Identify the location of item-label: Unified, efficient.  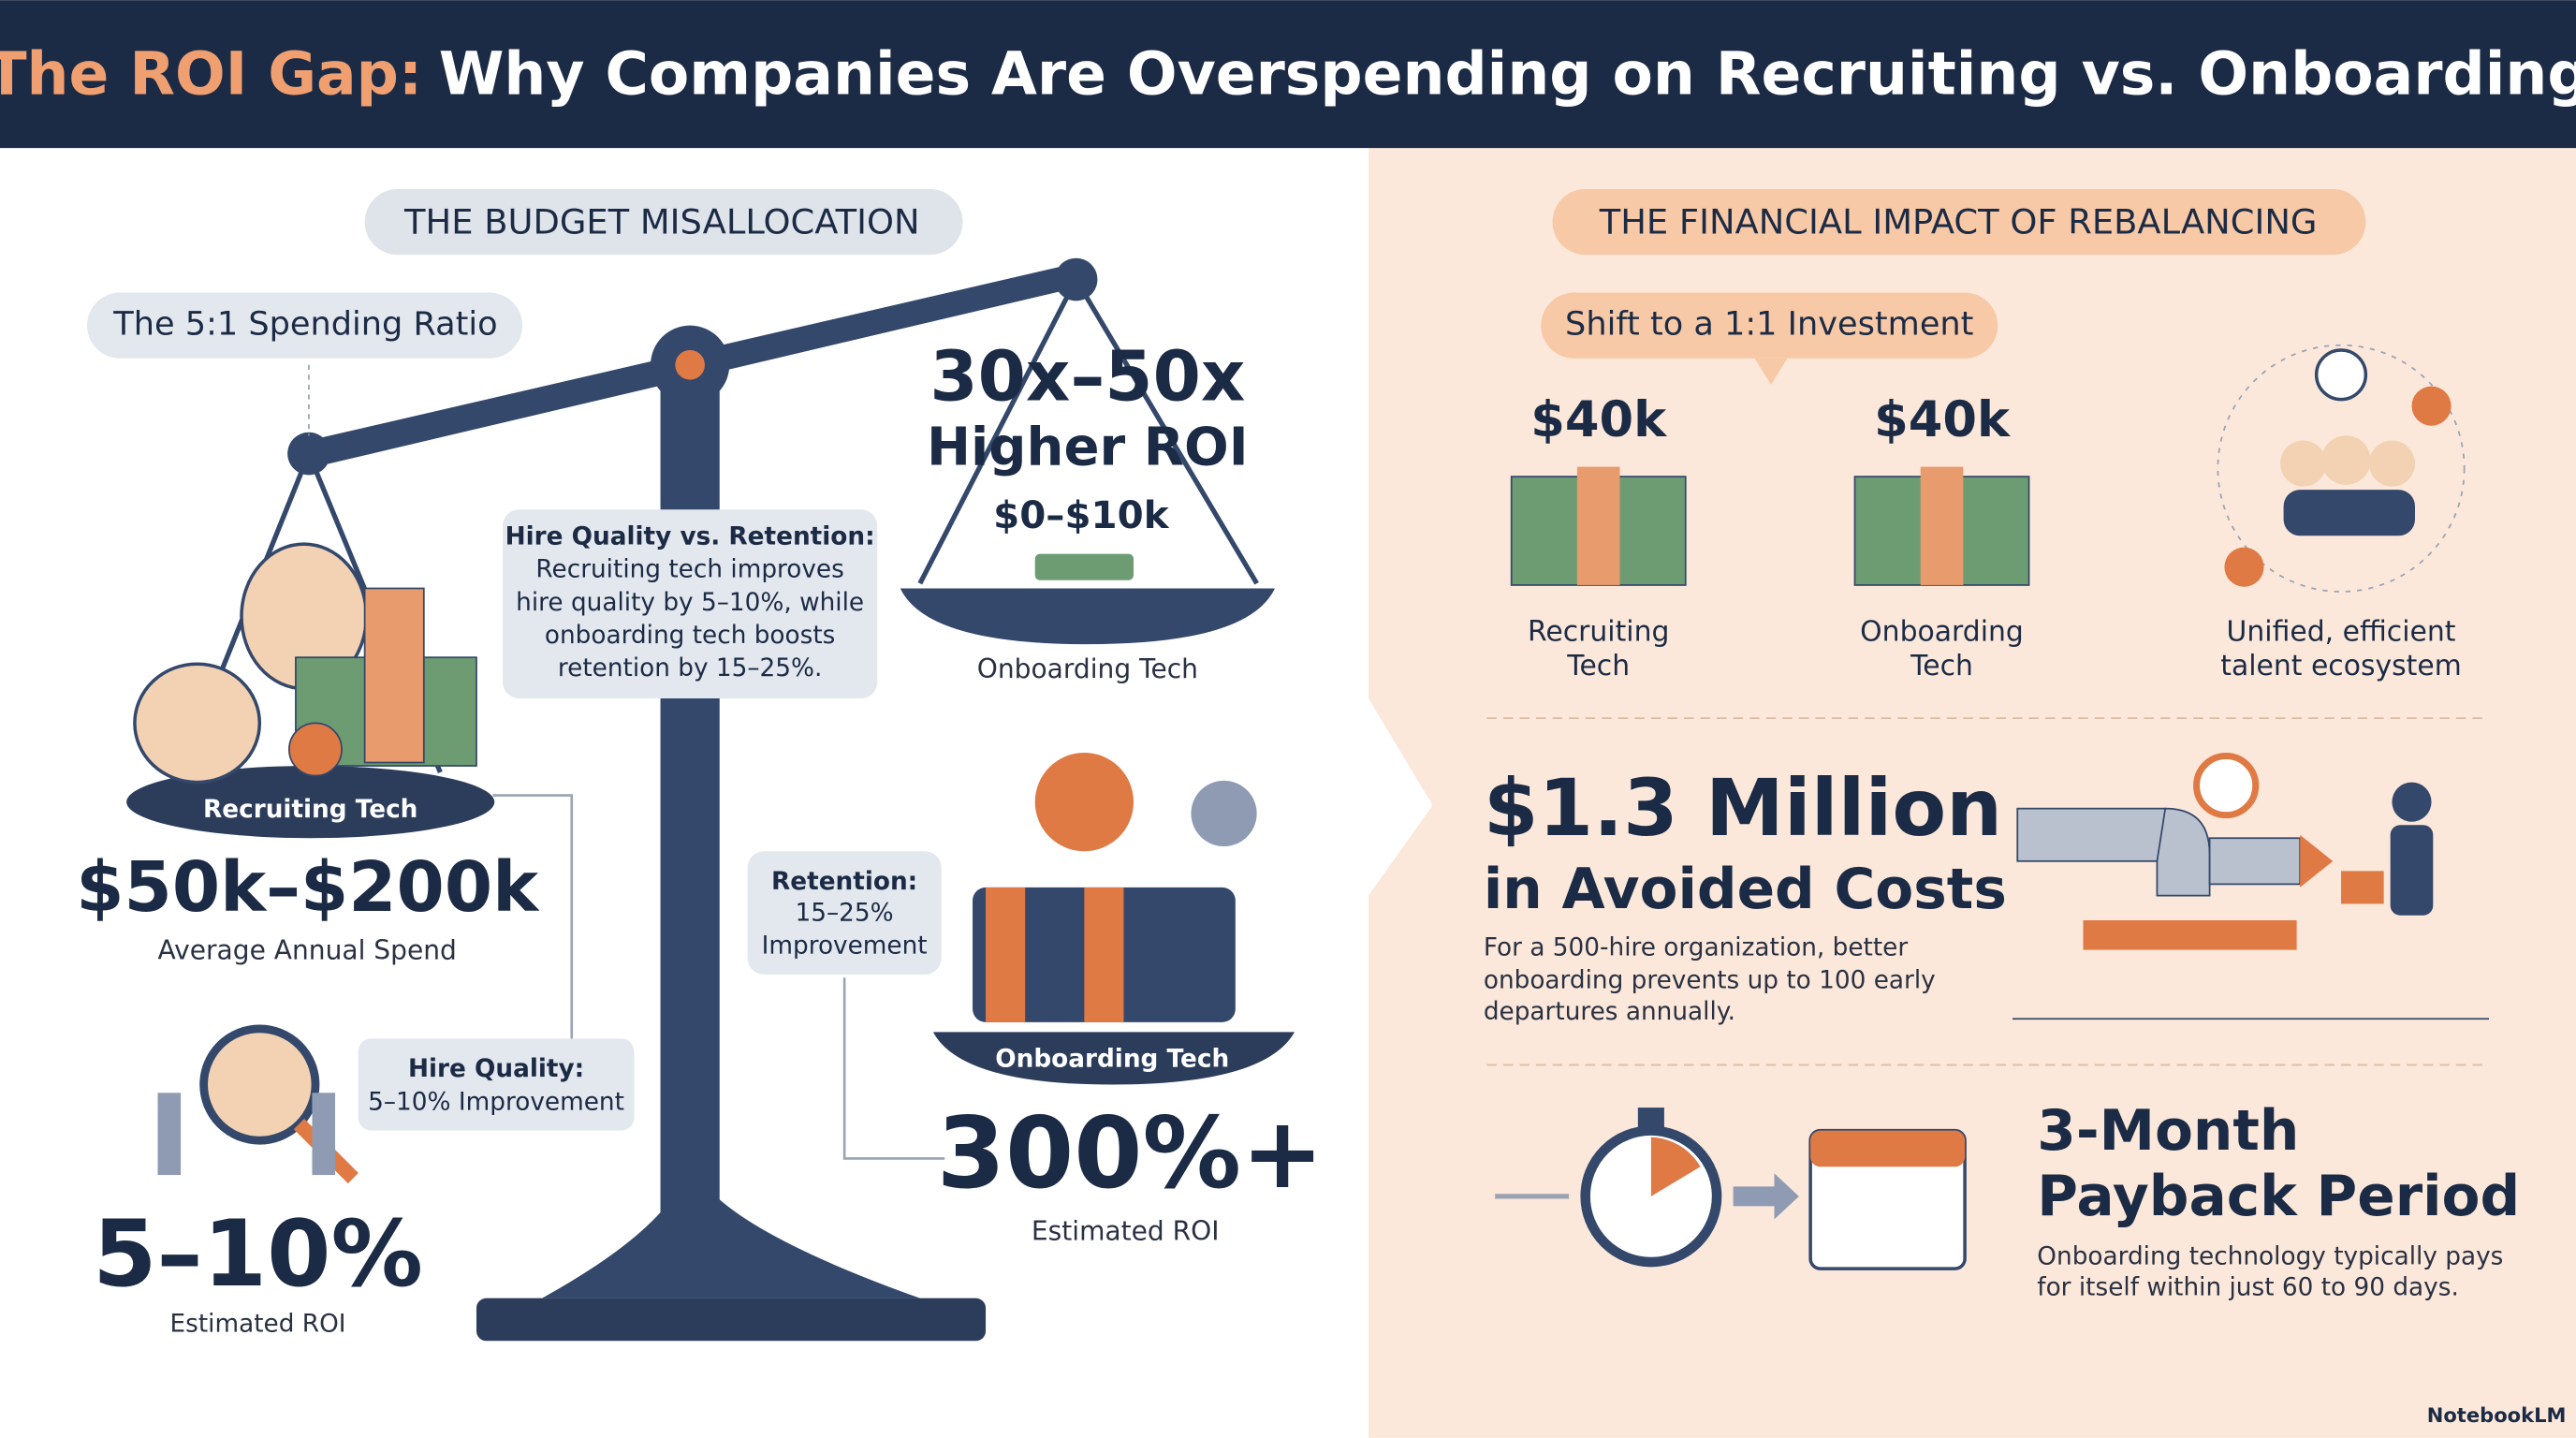
(2342, 631).